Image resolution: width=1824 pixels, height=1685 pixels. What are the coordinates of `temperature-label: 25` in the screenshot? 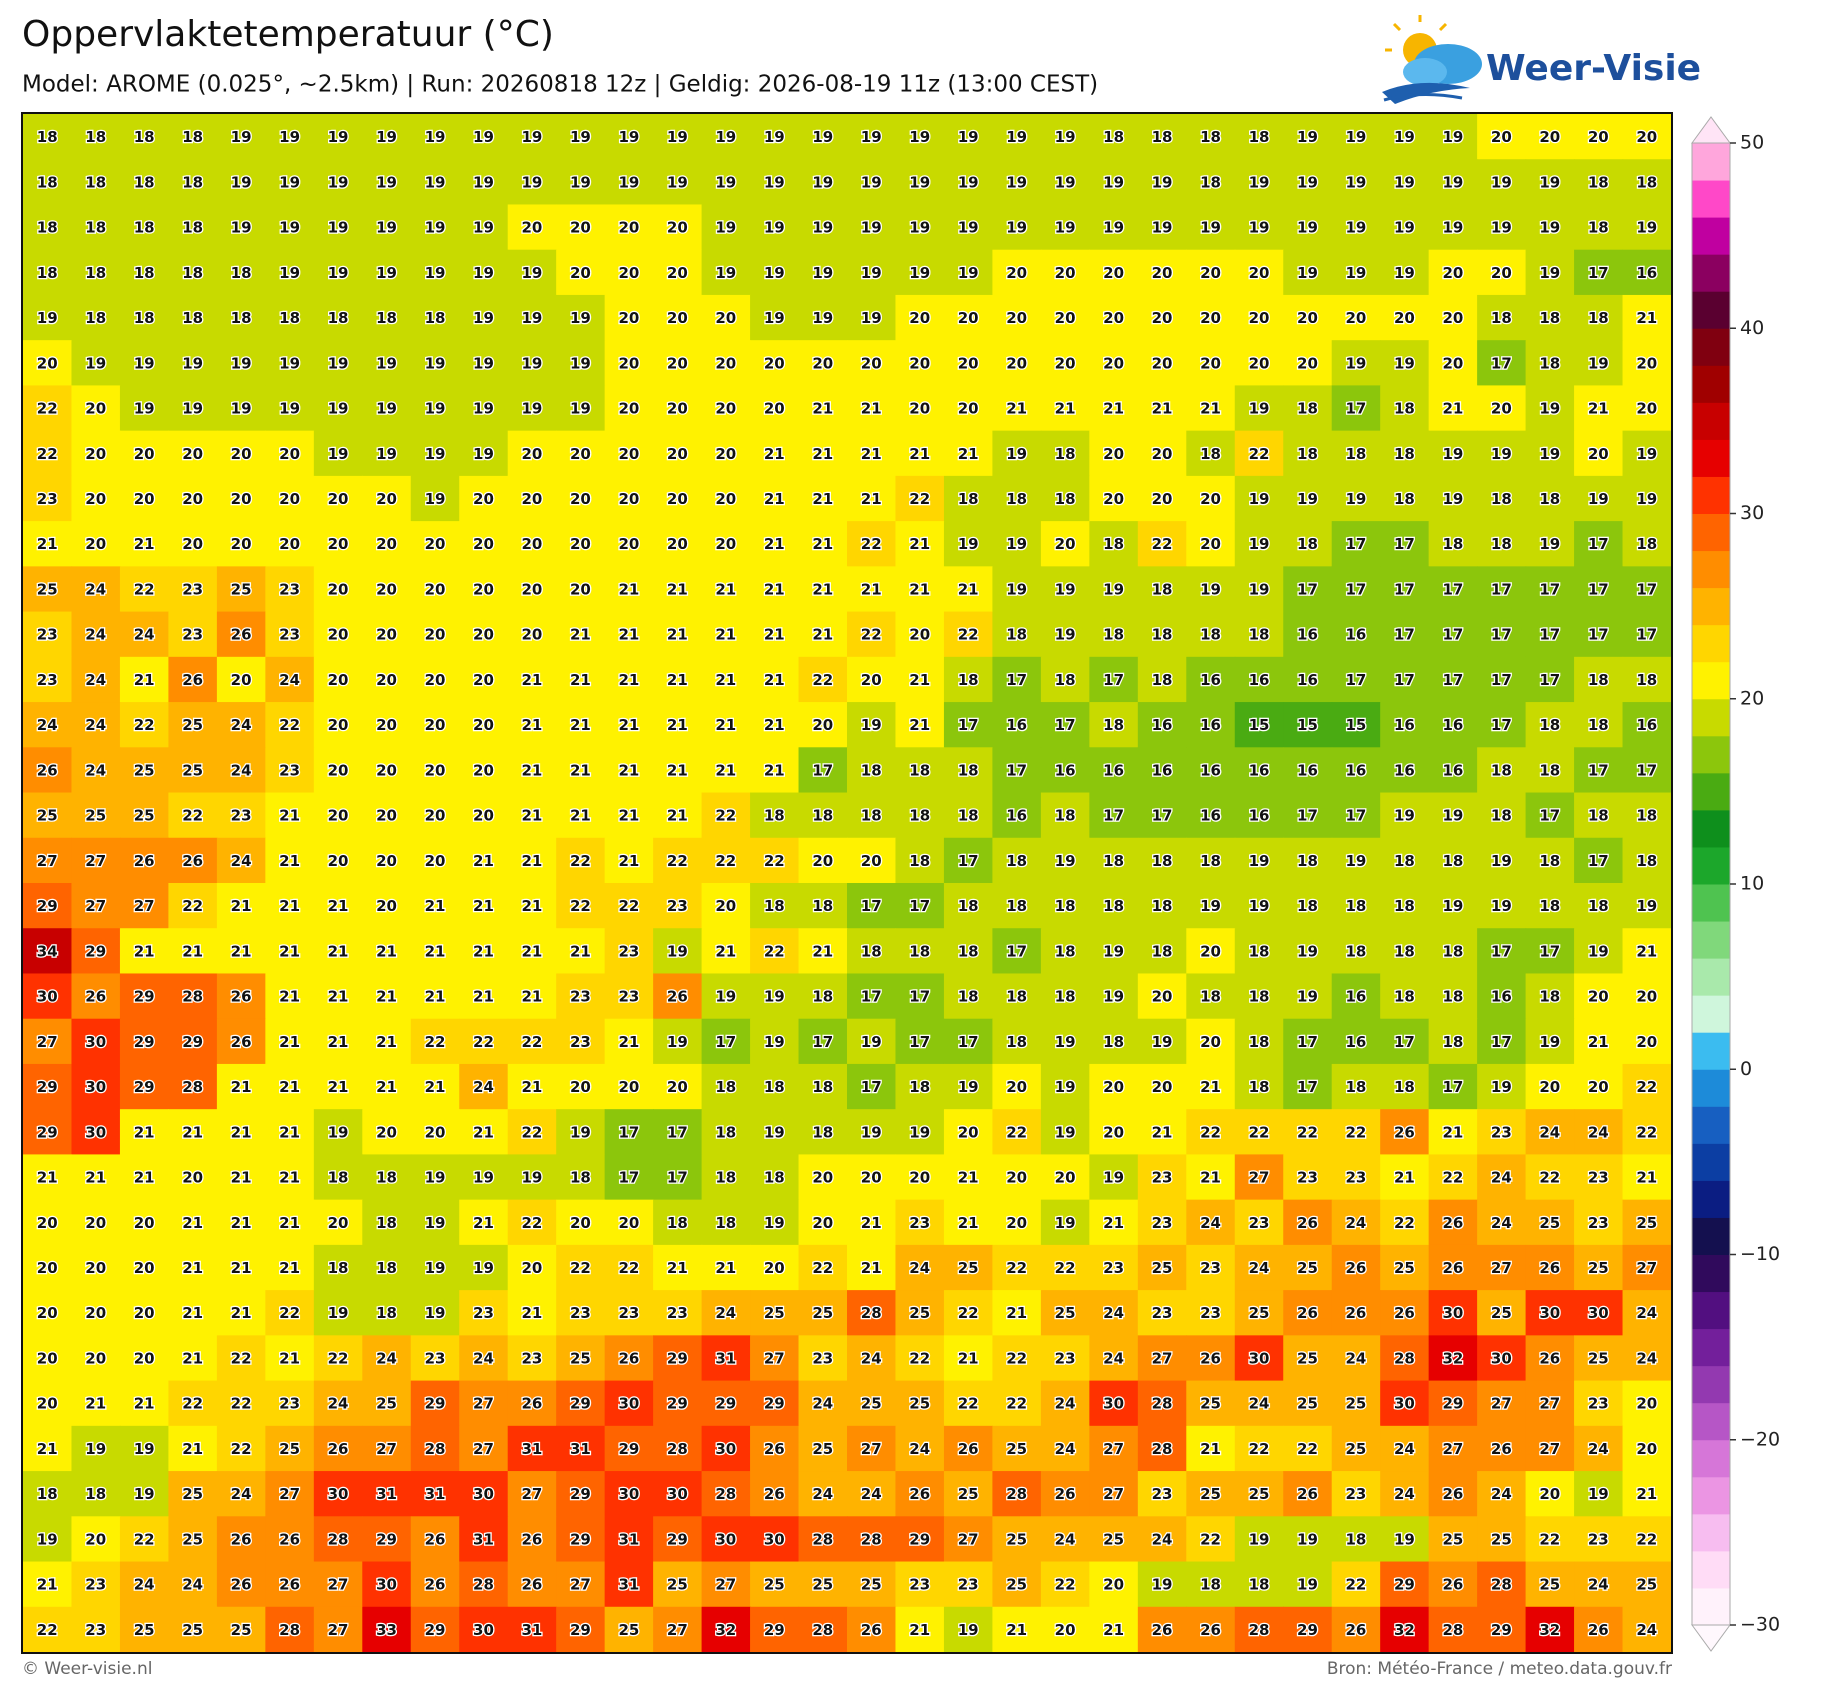 It's located at (1356, 1404).